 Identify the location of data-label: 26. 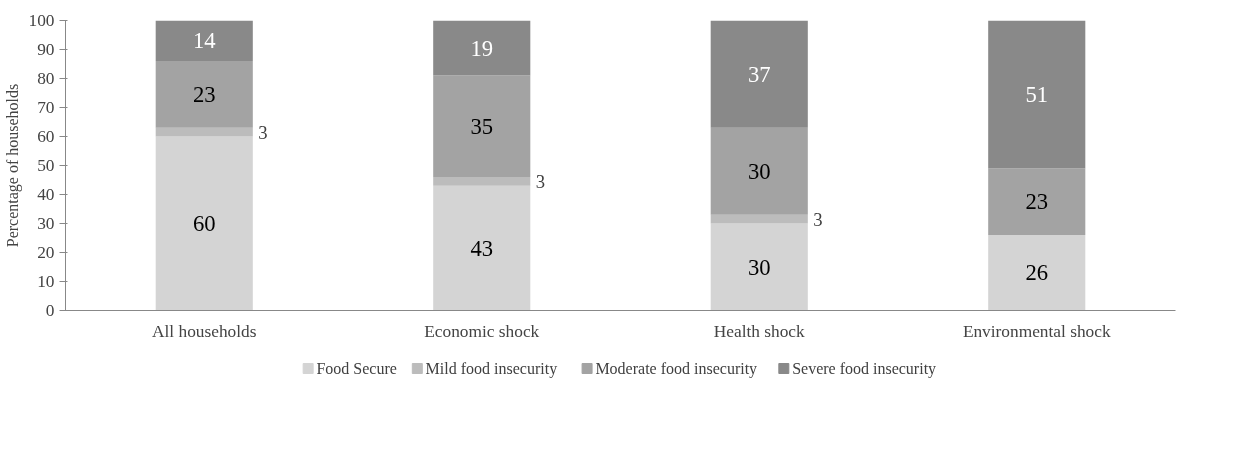
(1037, 273).